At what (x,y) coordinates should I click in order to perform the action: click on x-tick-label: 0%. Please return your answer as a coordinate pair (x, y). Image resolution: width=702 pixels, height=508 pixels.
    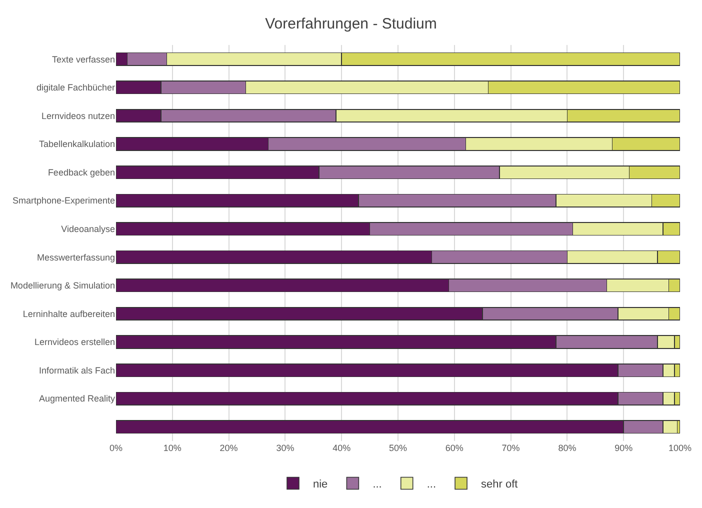
    Looking at the image, I should click on (116, 448).